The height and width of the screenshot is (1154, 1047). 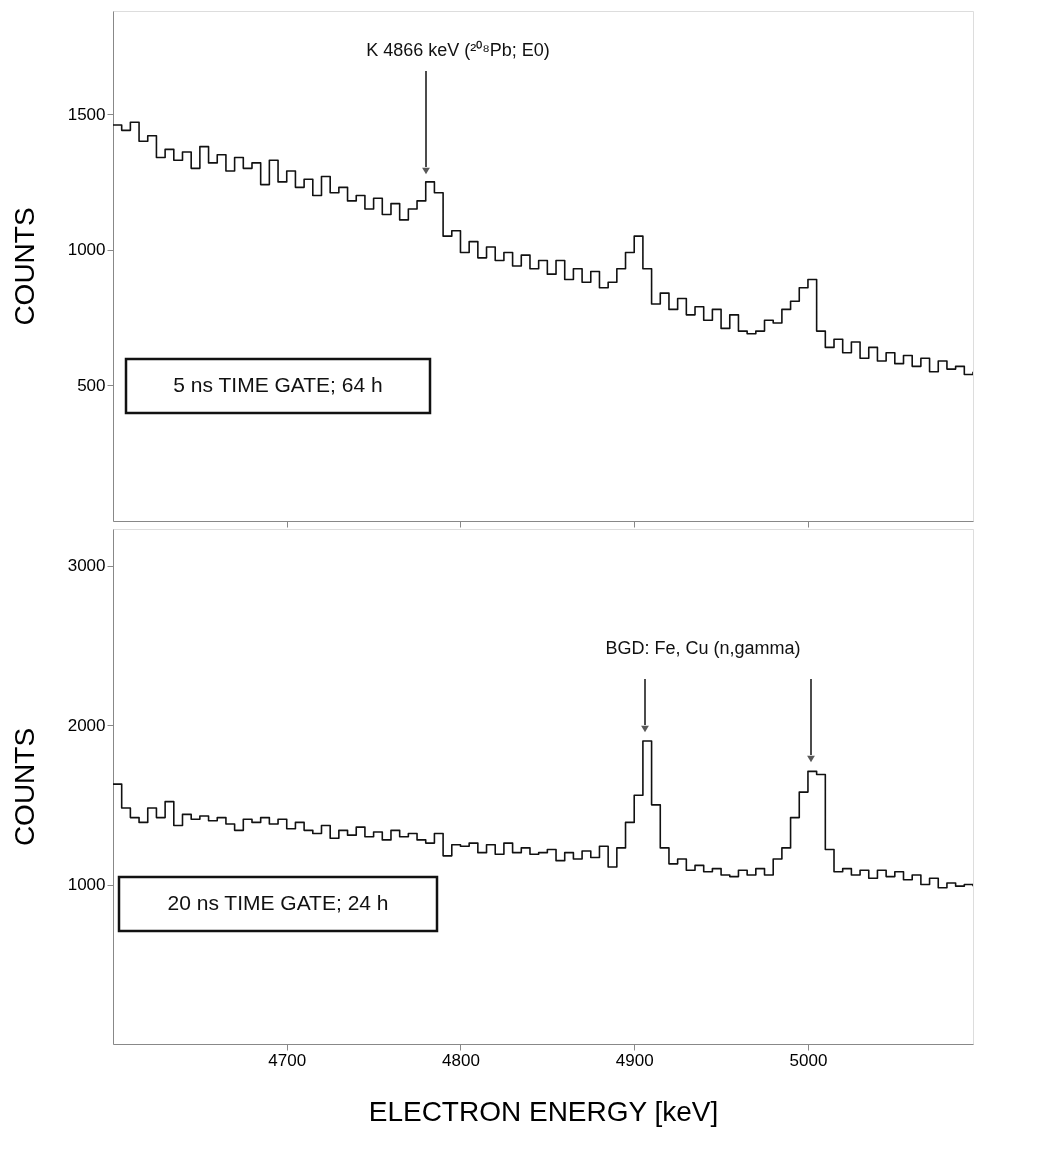 I want to click on x-tick-label: 4700, so click(x=287, y=1060).